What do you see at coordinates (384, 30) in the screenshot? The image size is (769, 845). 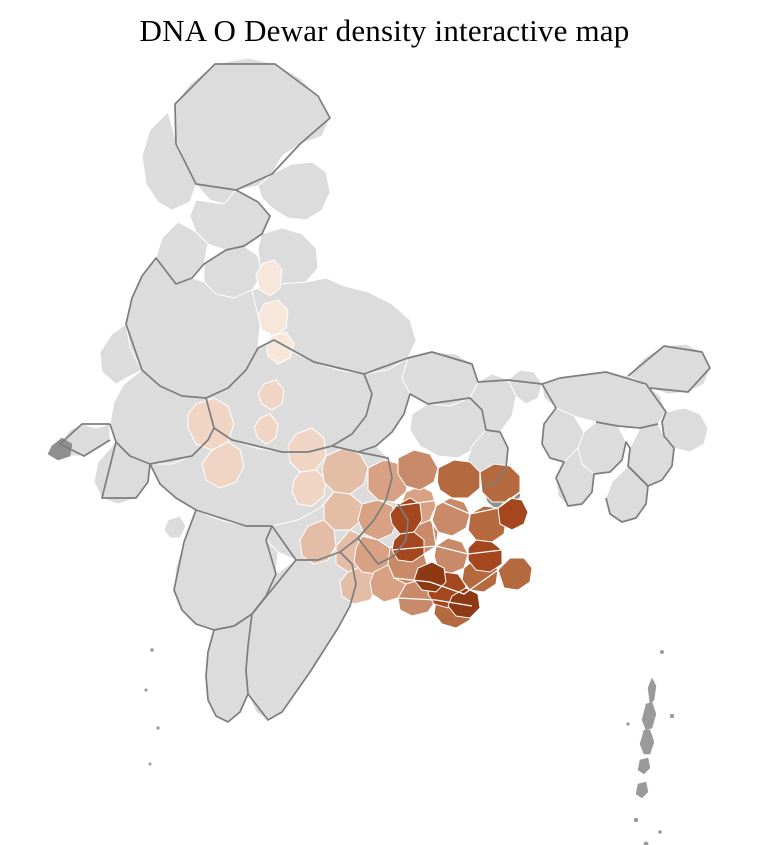 I see `page-title: DNA O Dewar density interactive map` at bounding box center [384, 30].